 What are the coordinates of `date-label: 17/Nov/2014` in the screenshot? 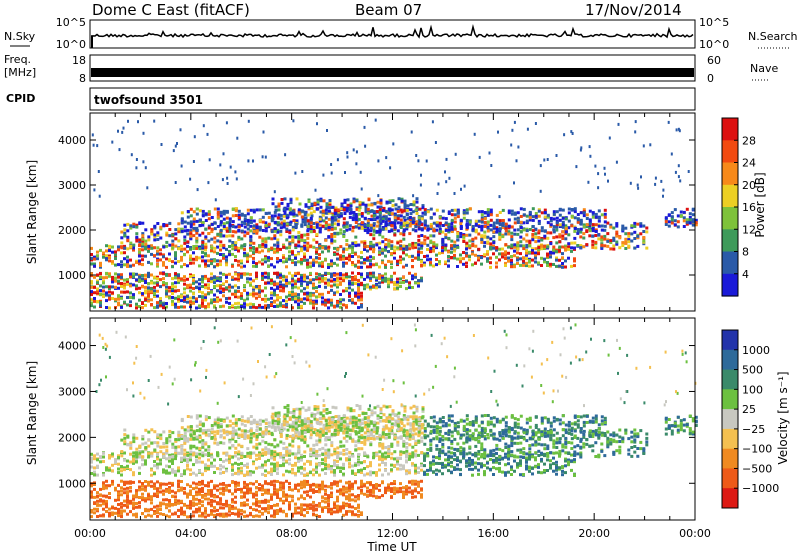 It's located at (633, 10).